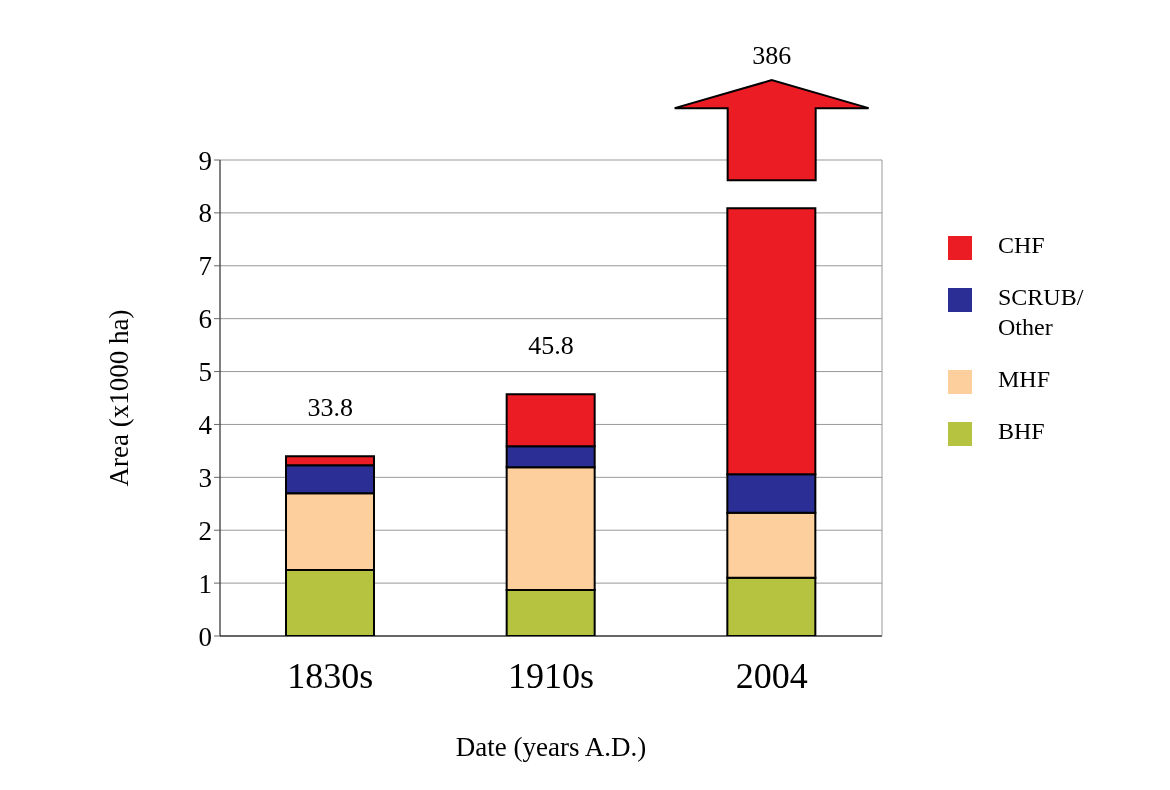 The width and height of the screenshot is (1170, 790). I want to click on y-tick-label: 7, so click(205, 266).